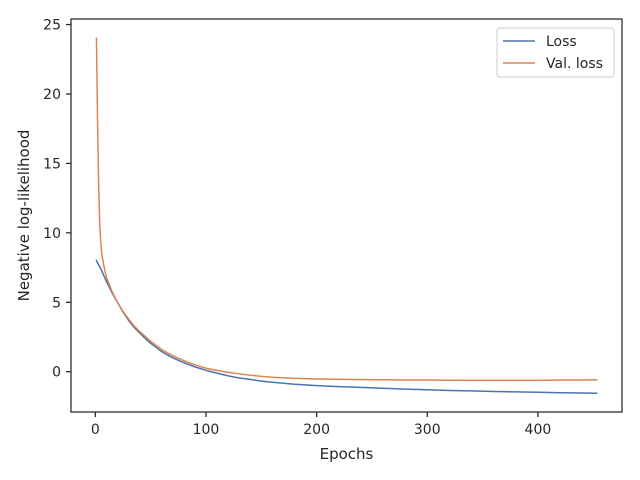 The height and width of the screenshot is (480, 640). What do you see at coordinates (347, 454) in the screenshot?
I see `x-axis-title: Epochs` at bounding box center [347, 454].